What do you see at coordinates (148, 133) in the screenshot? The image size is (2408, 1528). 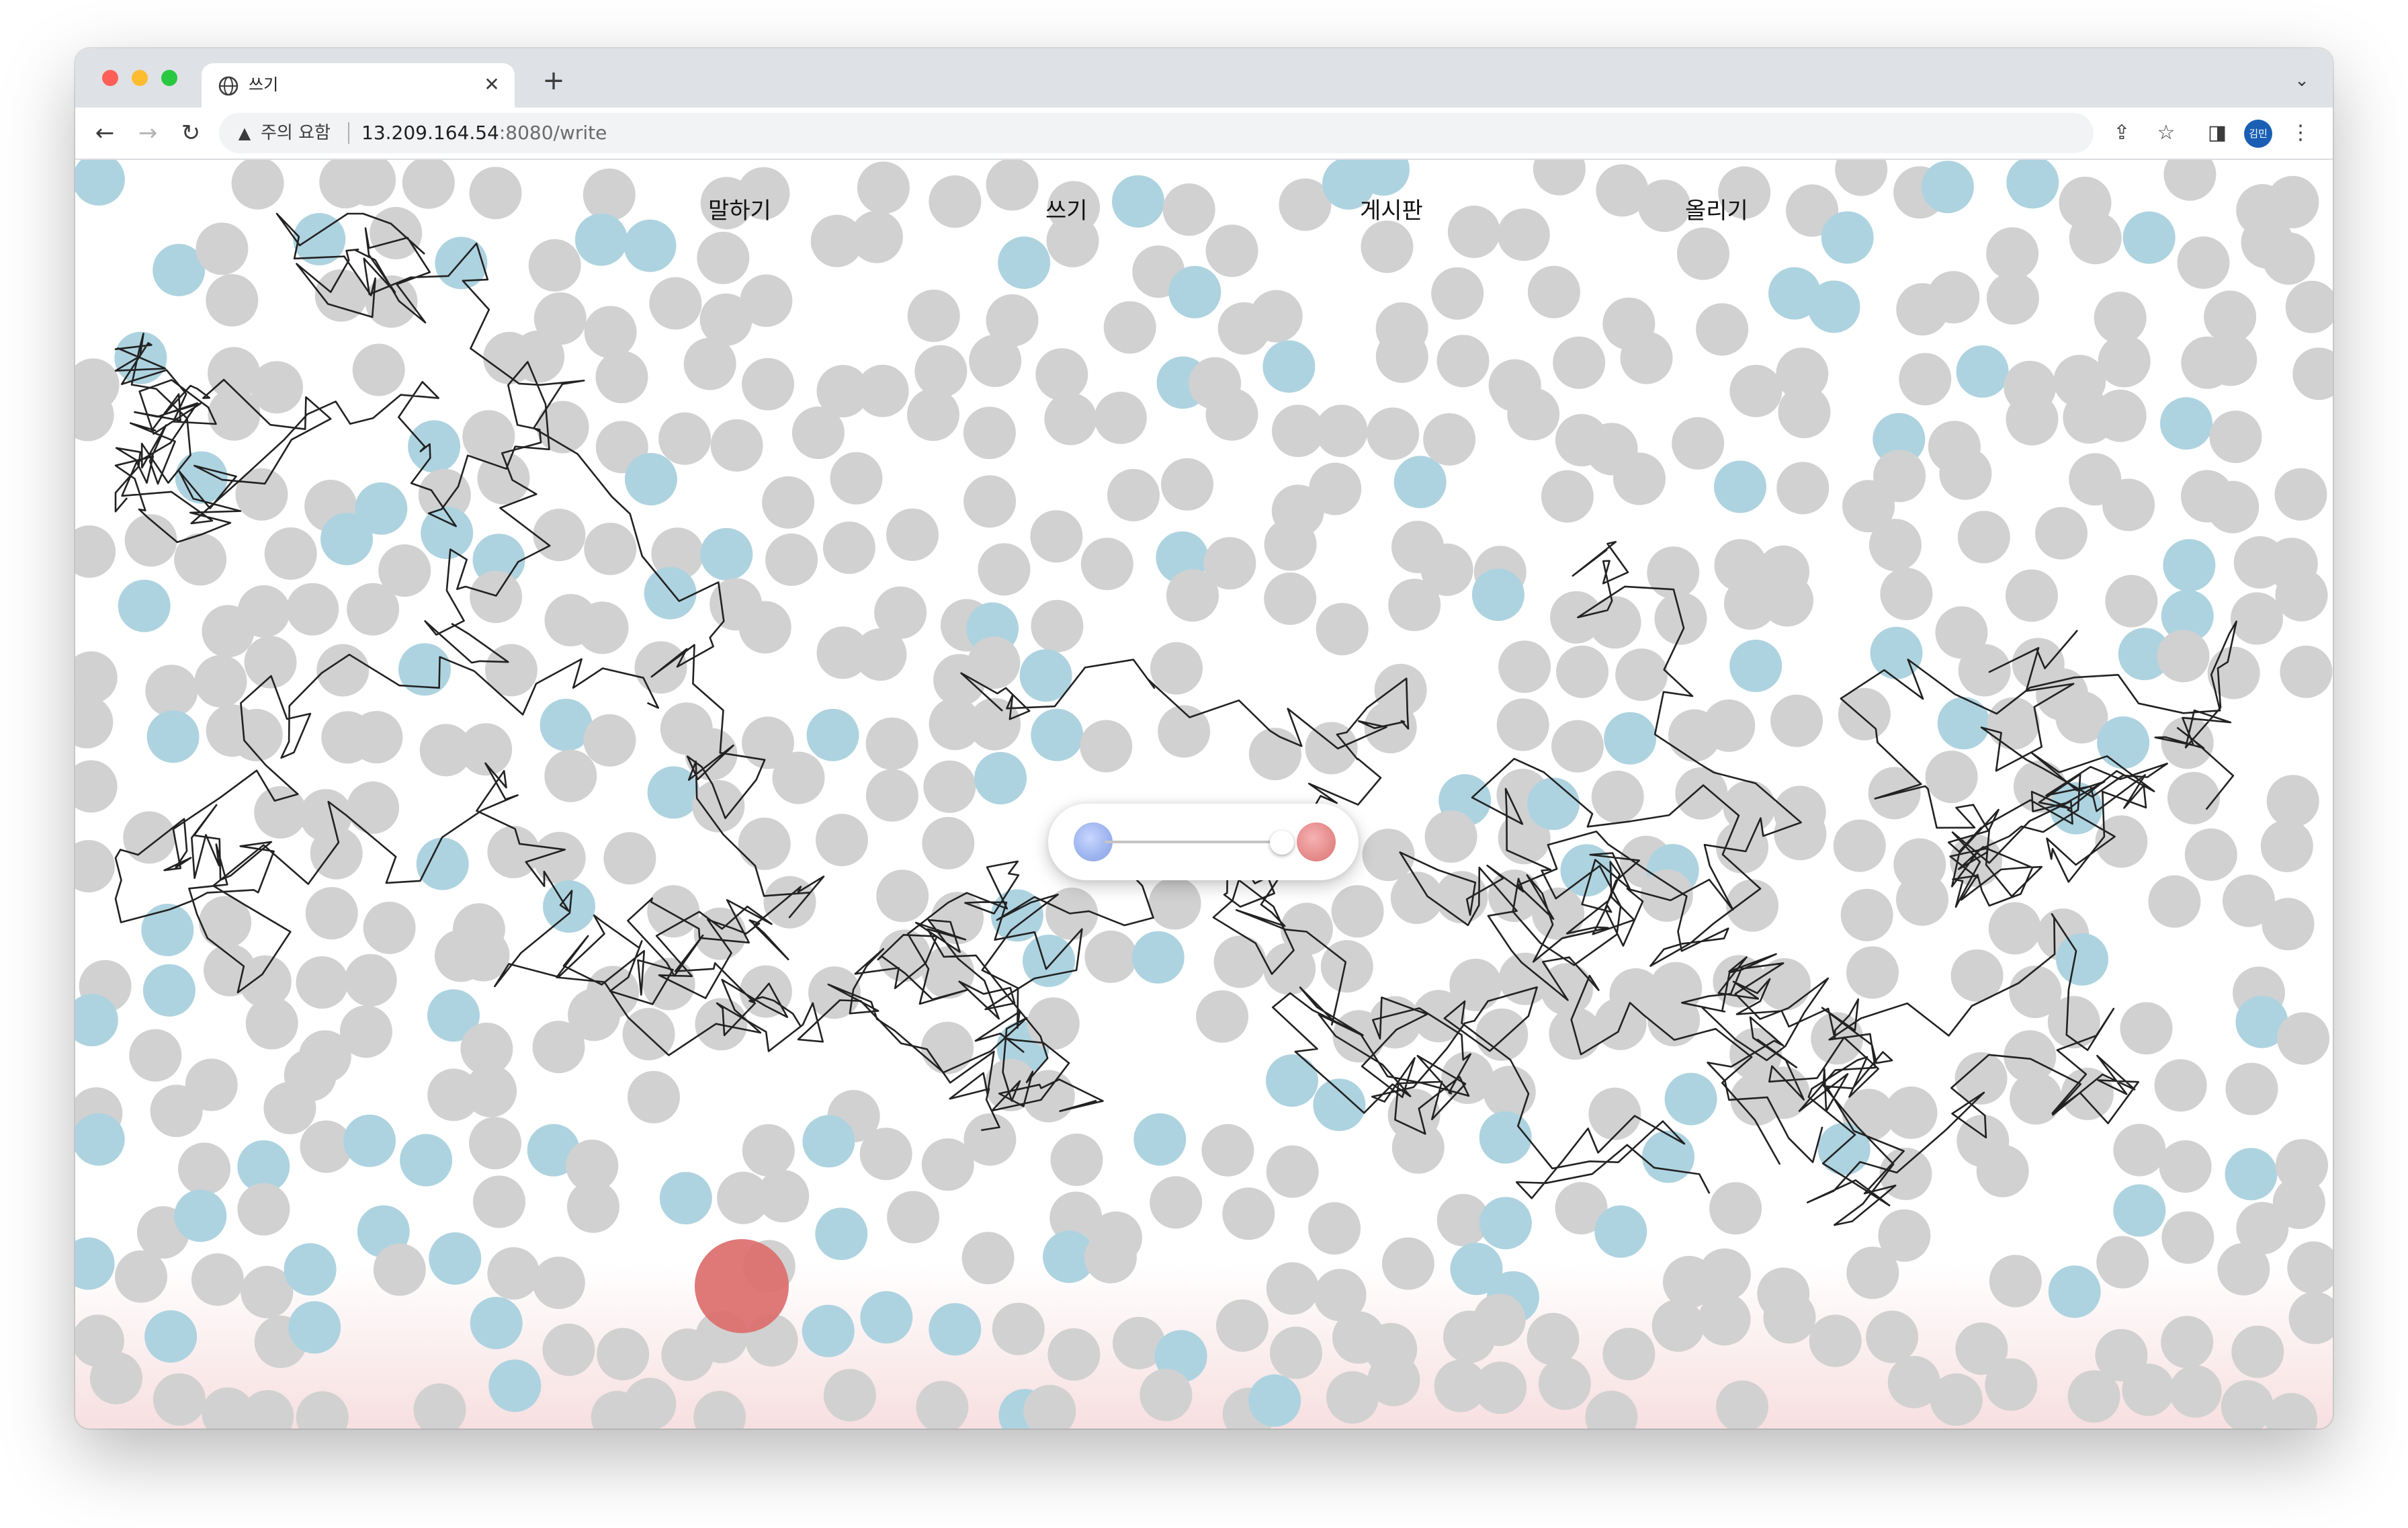 I see `forward-arrow-icon: →` at bounding box center [148, 133].